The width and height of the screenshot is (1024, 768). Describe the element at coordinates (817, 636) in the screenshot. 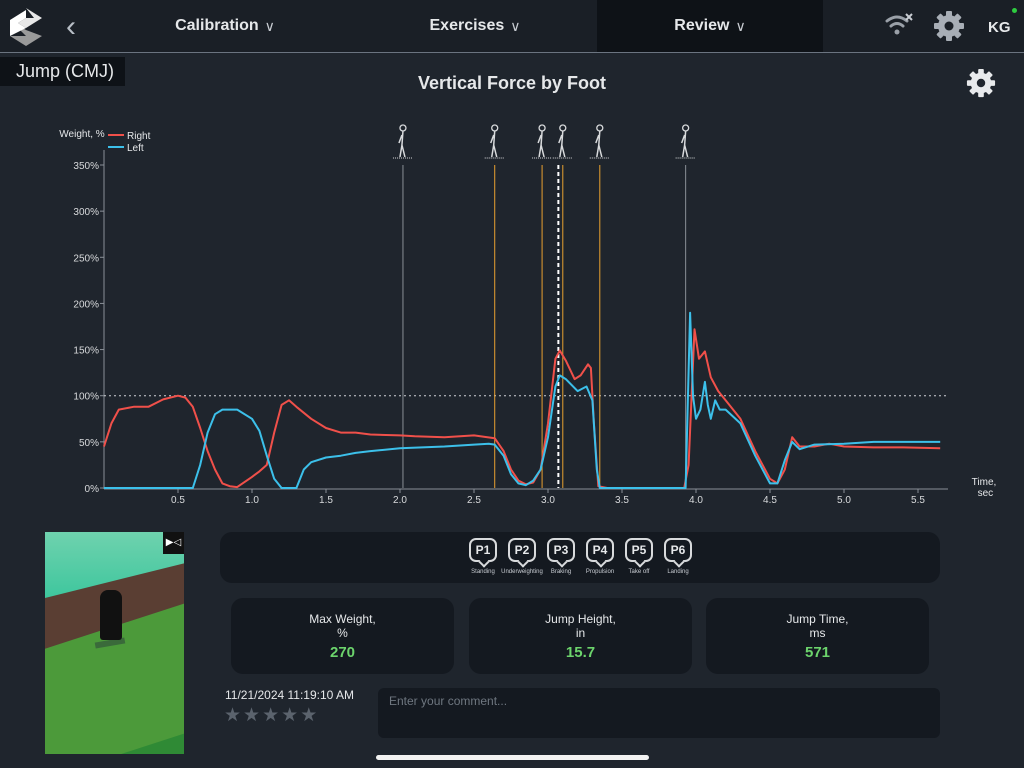

I see `metric-jump-time: Jump Time, ms 571` at that location.